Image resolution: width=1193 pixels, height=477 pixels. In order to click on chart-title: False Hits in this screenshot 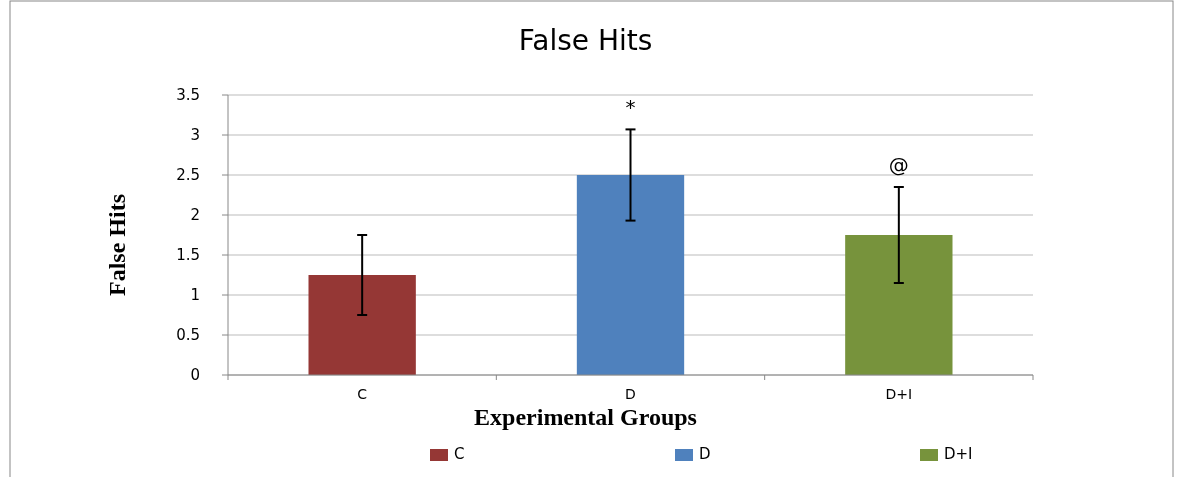, I will do `click(585, 40)`.